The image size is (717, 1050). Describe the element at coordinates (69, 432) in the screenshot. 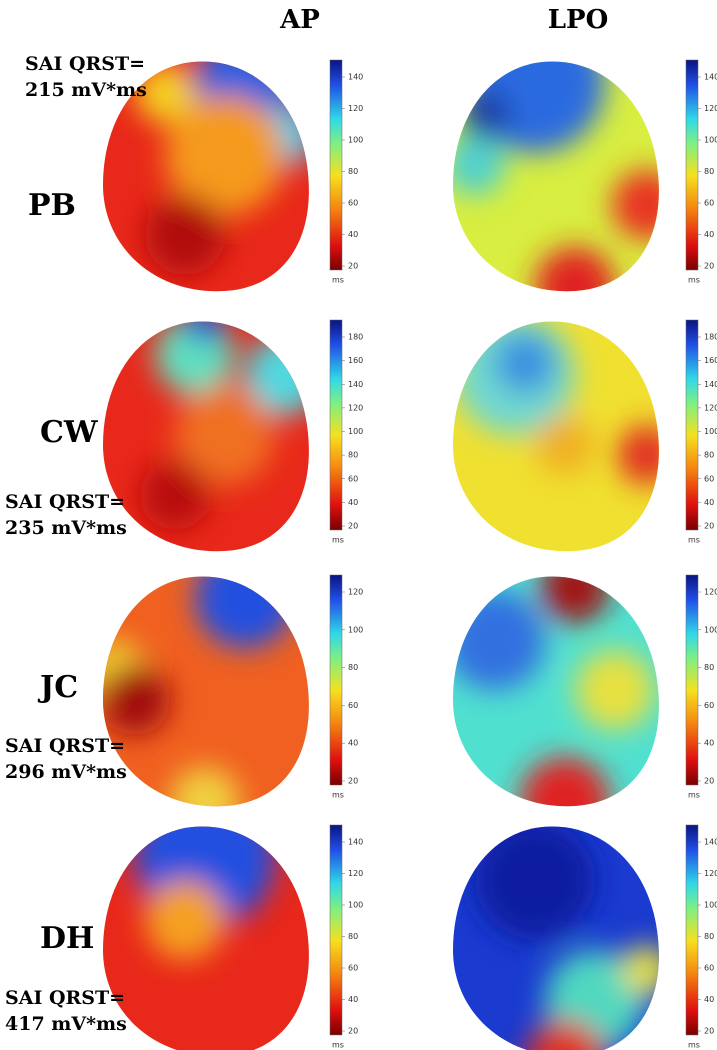

I see `row-label: CW` at that location.